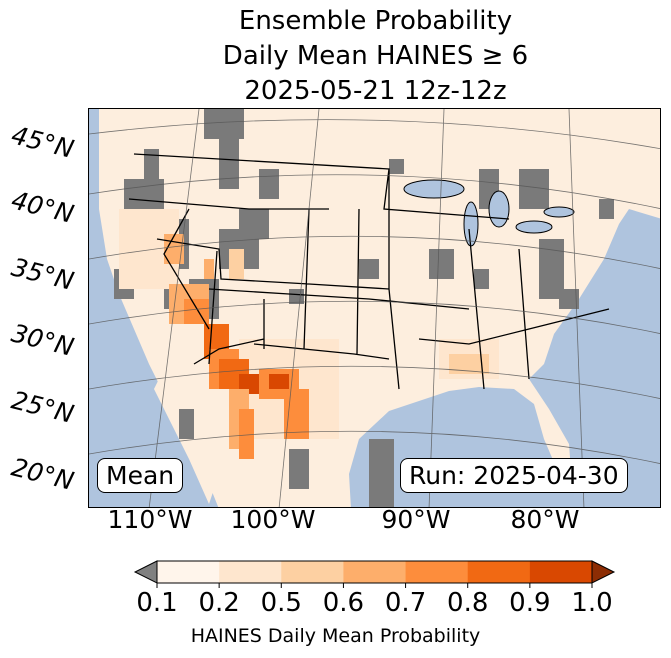 Image resolution: width=671 pixels, height=658 pixels. What do you see at coordinates (375, 56) in the screenshot?
I see `title-line-2: Daily Mean HAINES ≥ 6` at bounding box center [375, 56].